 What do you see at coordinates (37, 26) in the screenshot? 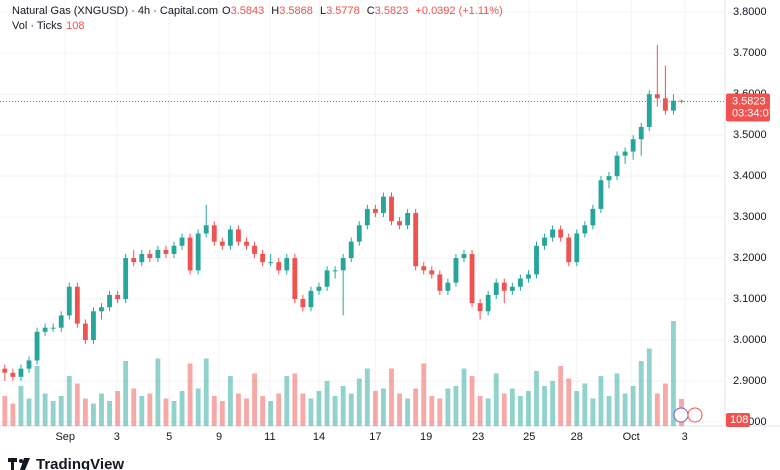
I see `volume-label: Vol · Ticks` at bounding box center [37, 26].